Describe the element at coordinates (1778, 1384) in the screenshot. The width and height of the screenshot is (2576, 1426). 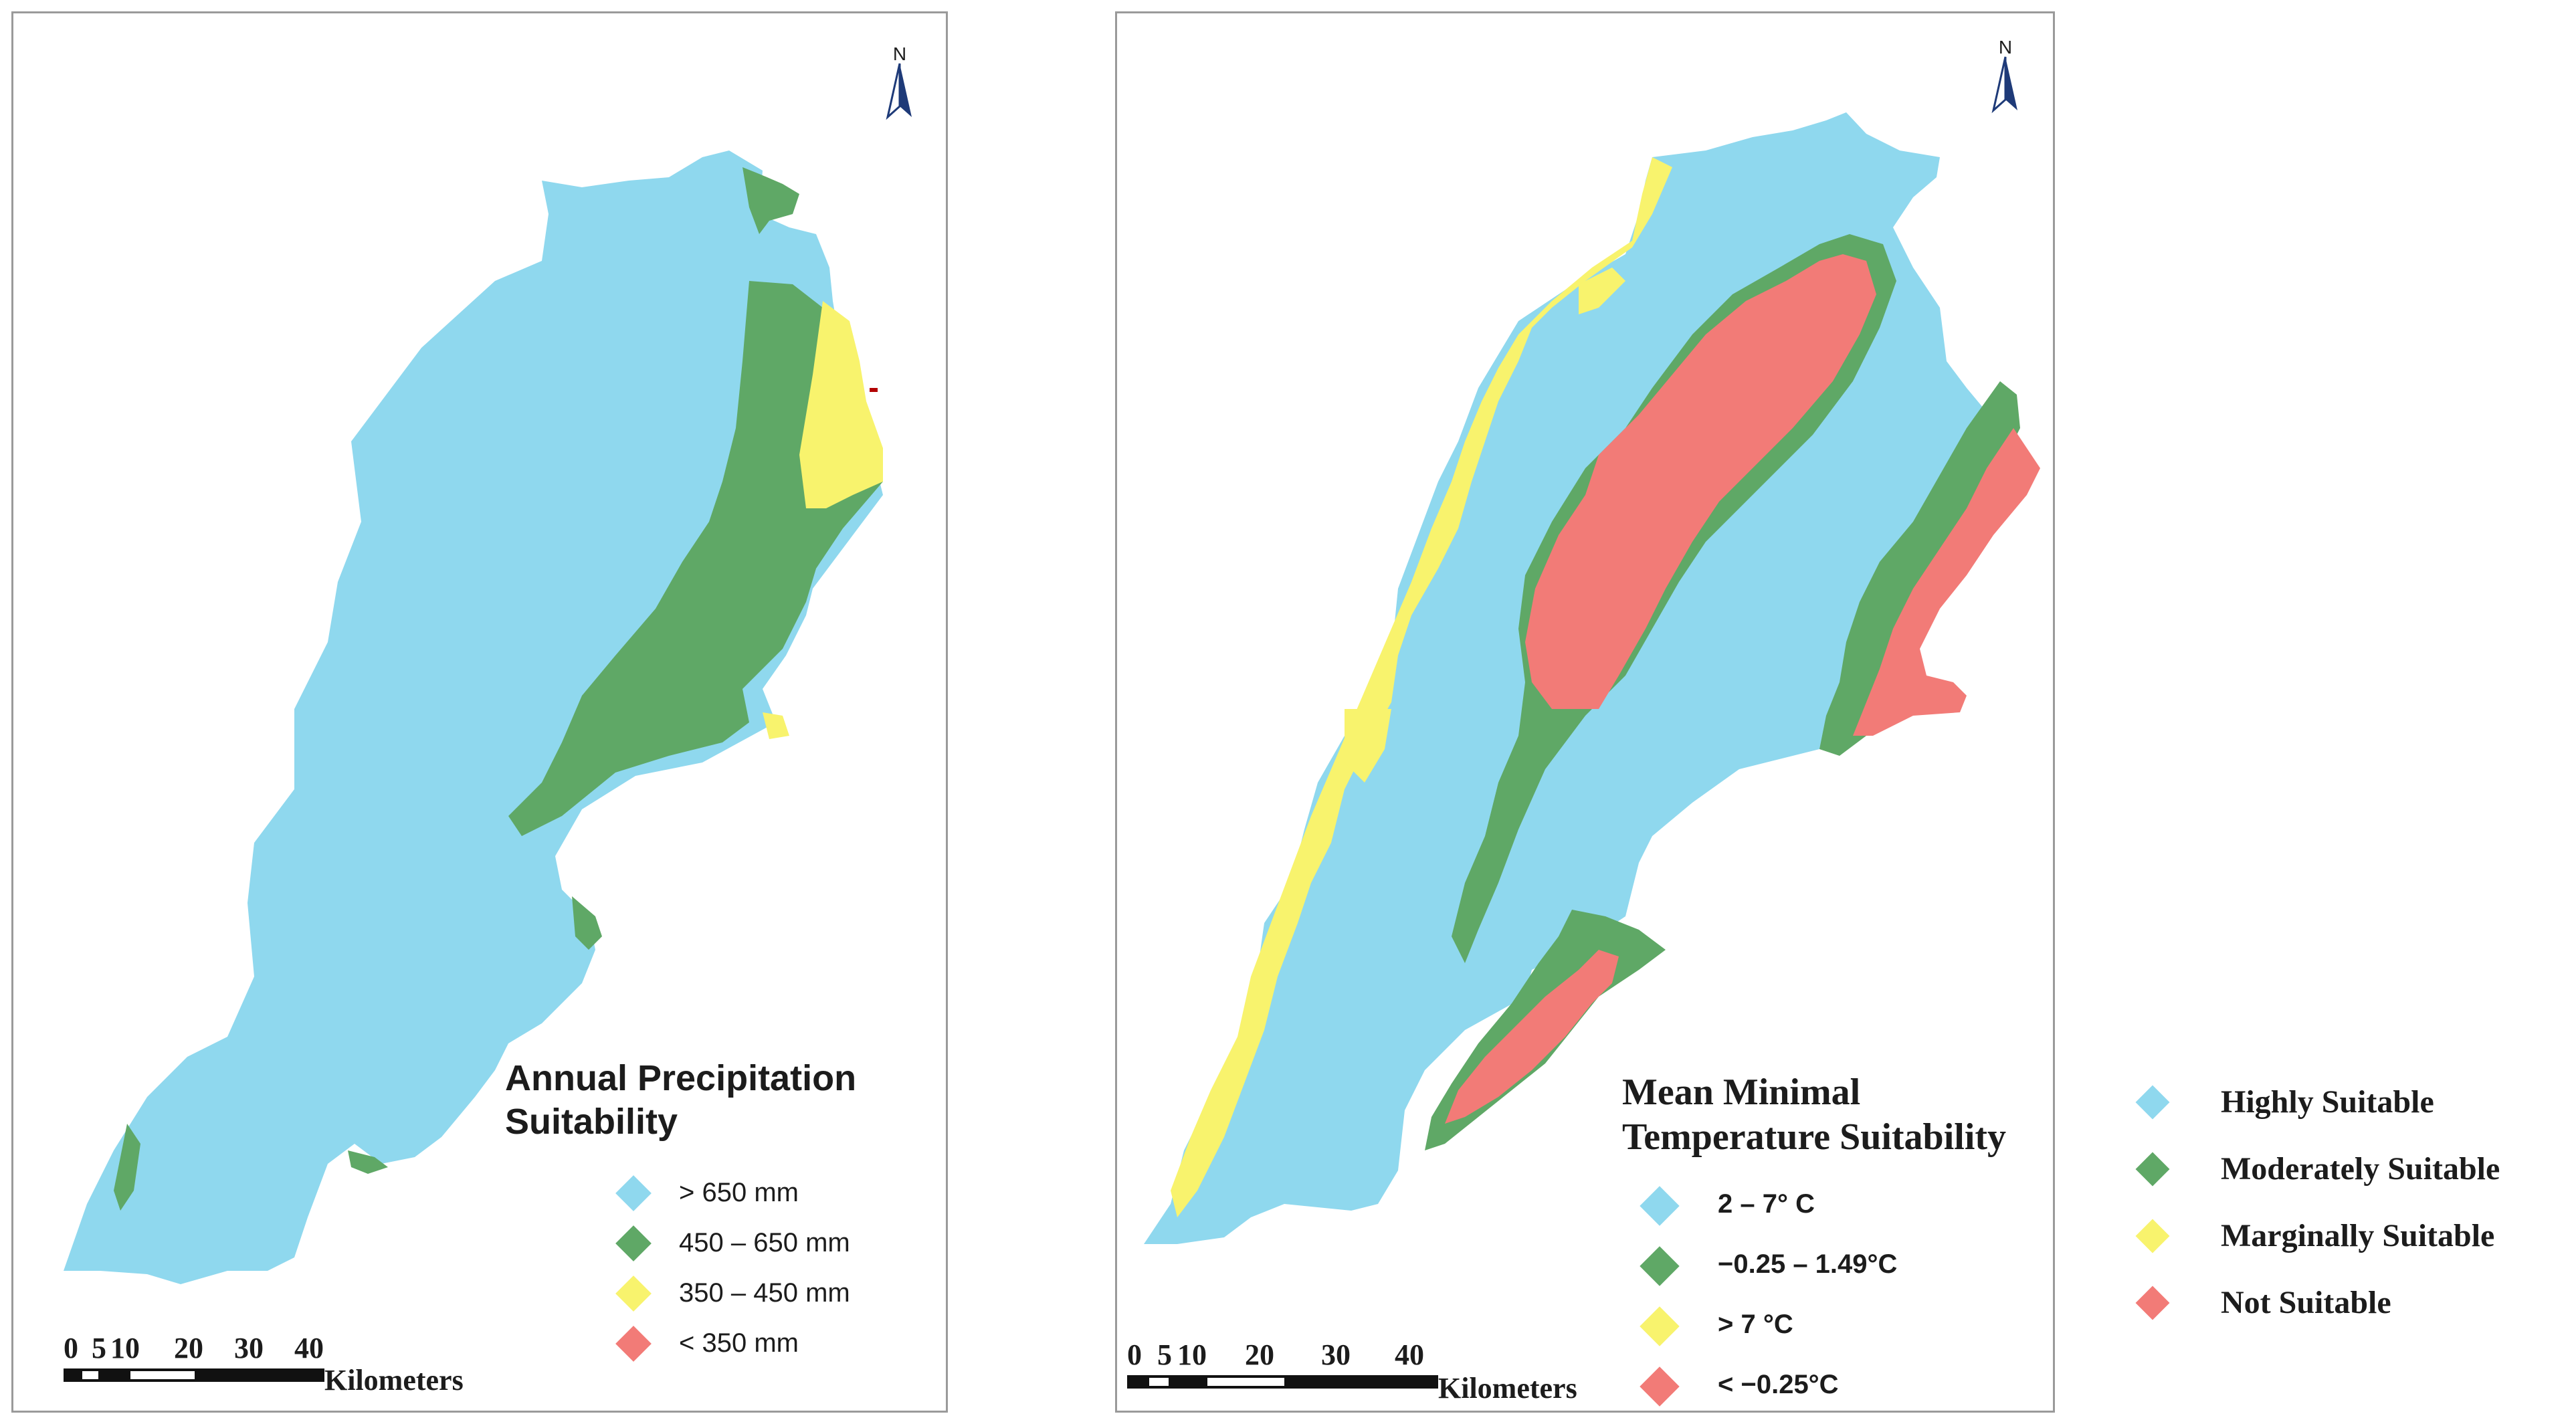
I see `legend-label: < −0.25°C` at that location.